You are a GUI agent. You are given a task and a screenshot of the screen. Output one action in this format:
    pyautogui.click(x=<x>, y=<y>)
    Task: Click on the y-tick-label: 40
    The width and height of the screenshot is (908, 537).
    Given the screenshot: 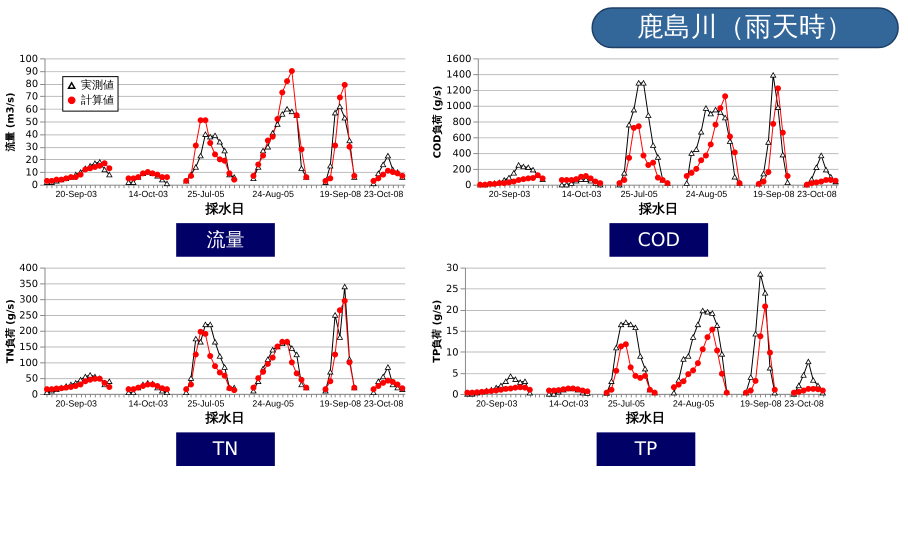 What is the action you would take?
    pyautogui.click(x=32, y=135)
    